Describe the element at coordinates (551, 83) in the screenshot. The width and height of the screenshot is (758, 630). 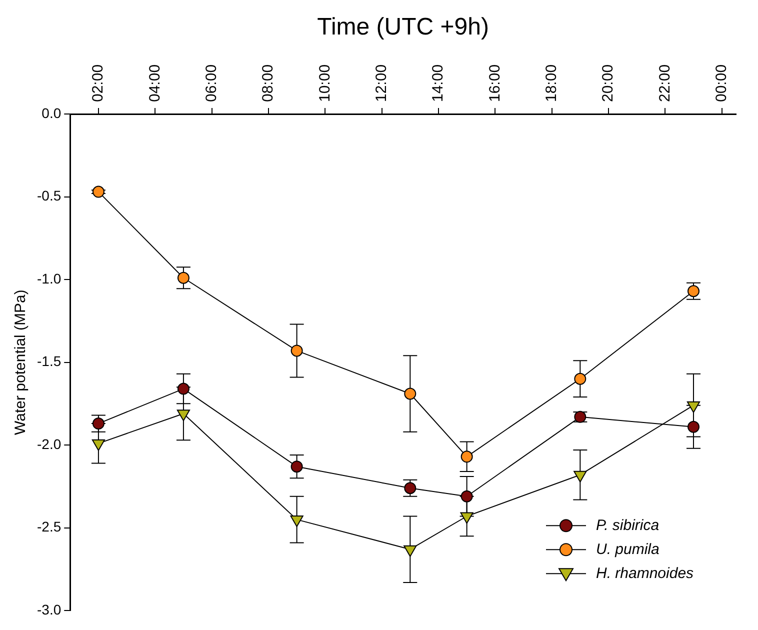
I see `x-tick-label: 18:00` at that location.